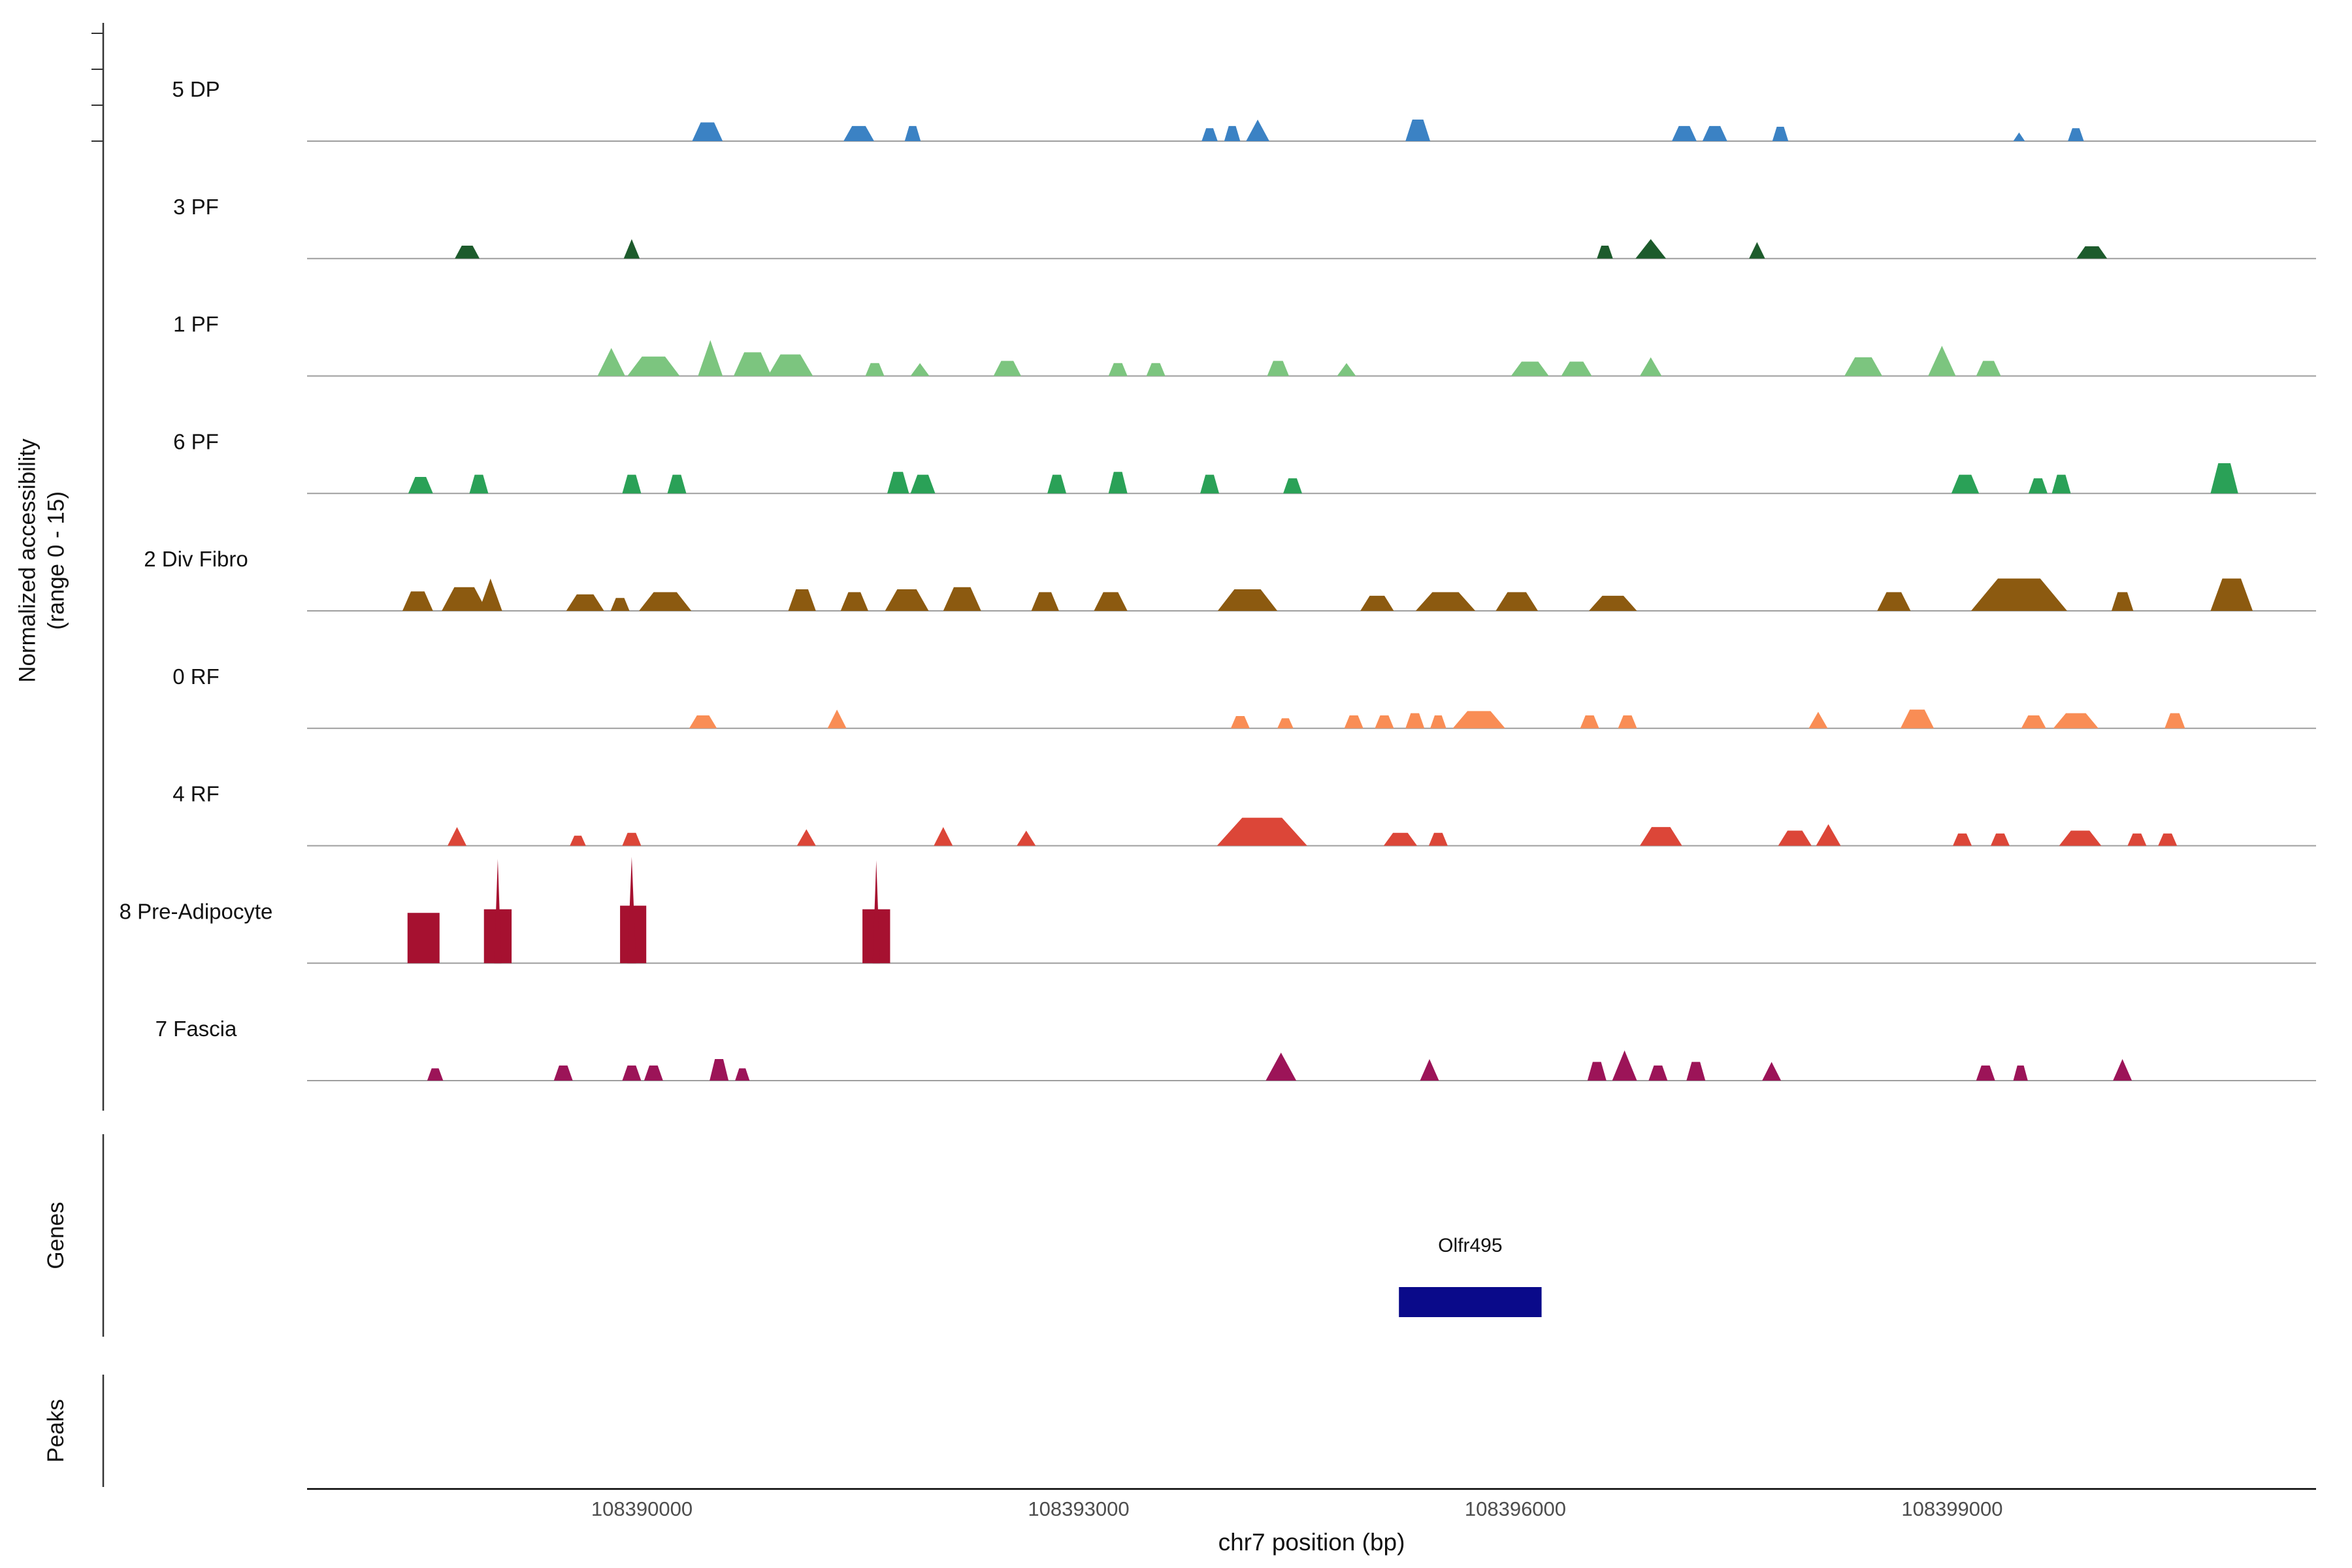 This screenshot has width=2352, height=1568. I want to click on coverage-track: 3 PF, so click(1244, 227).